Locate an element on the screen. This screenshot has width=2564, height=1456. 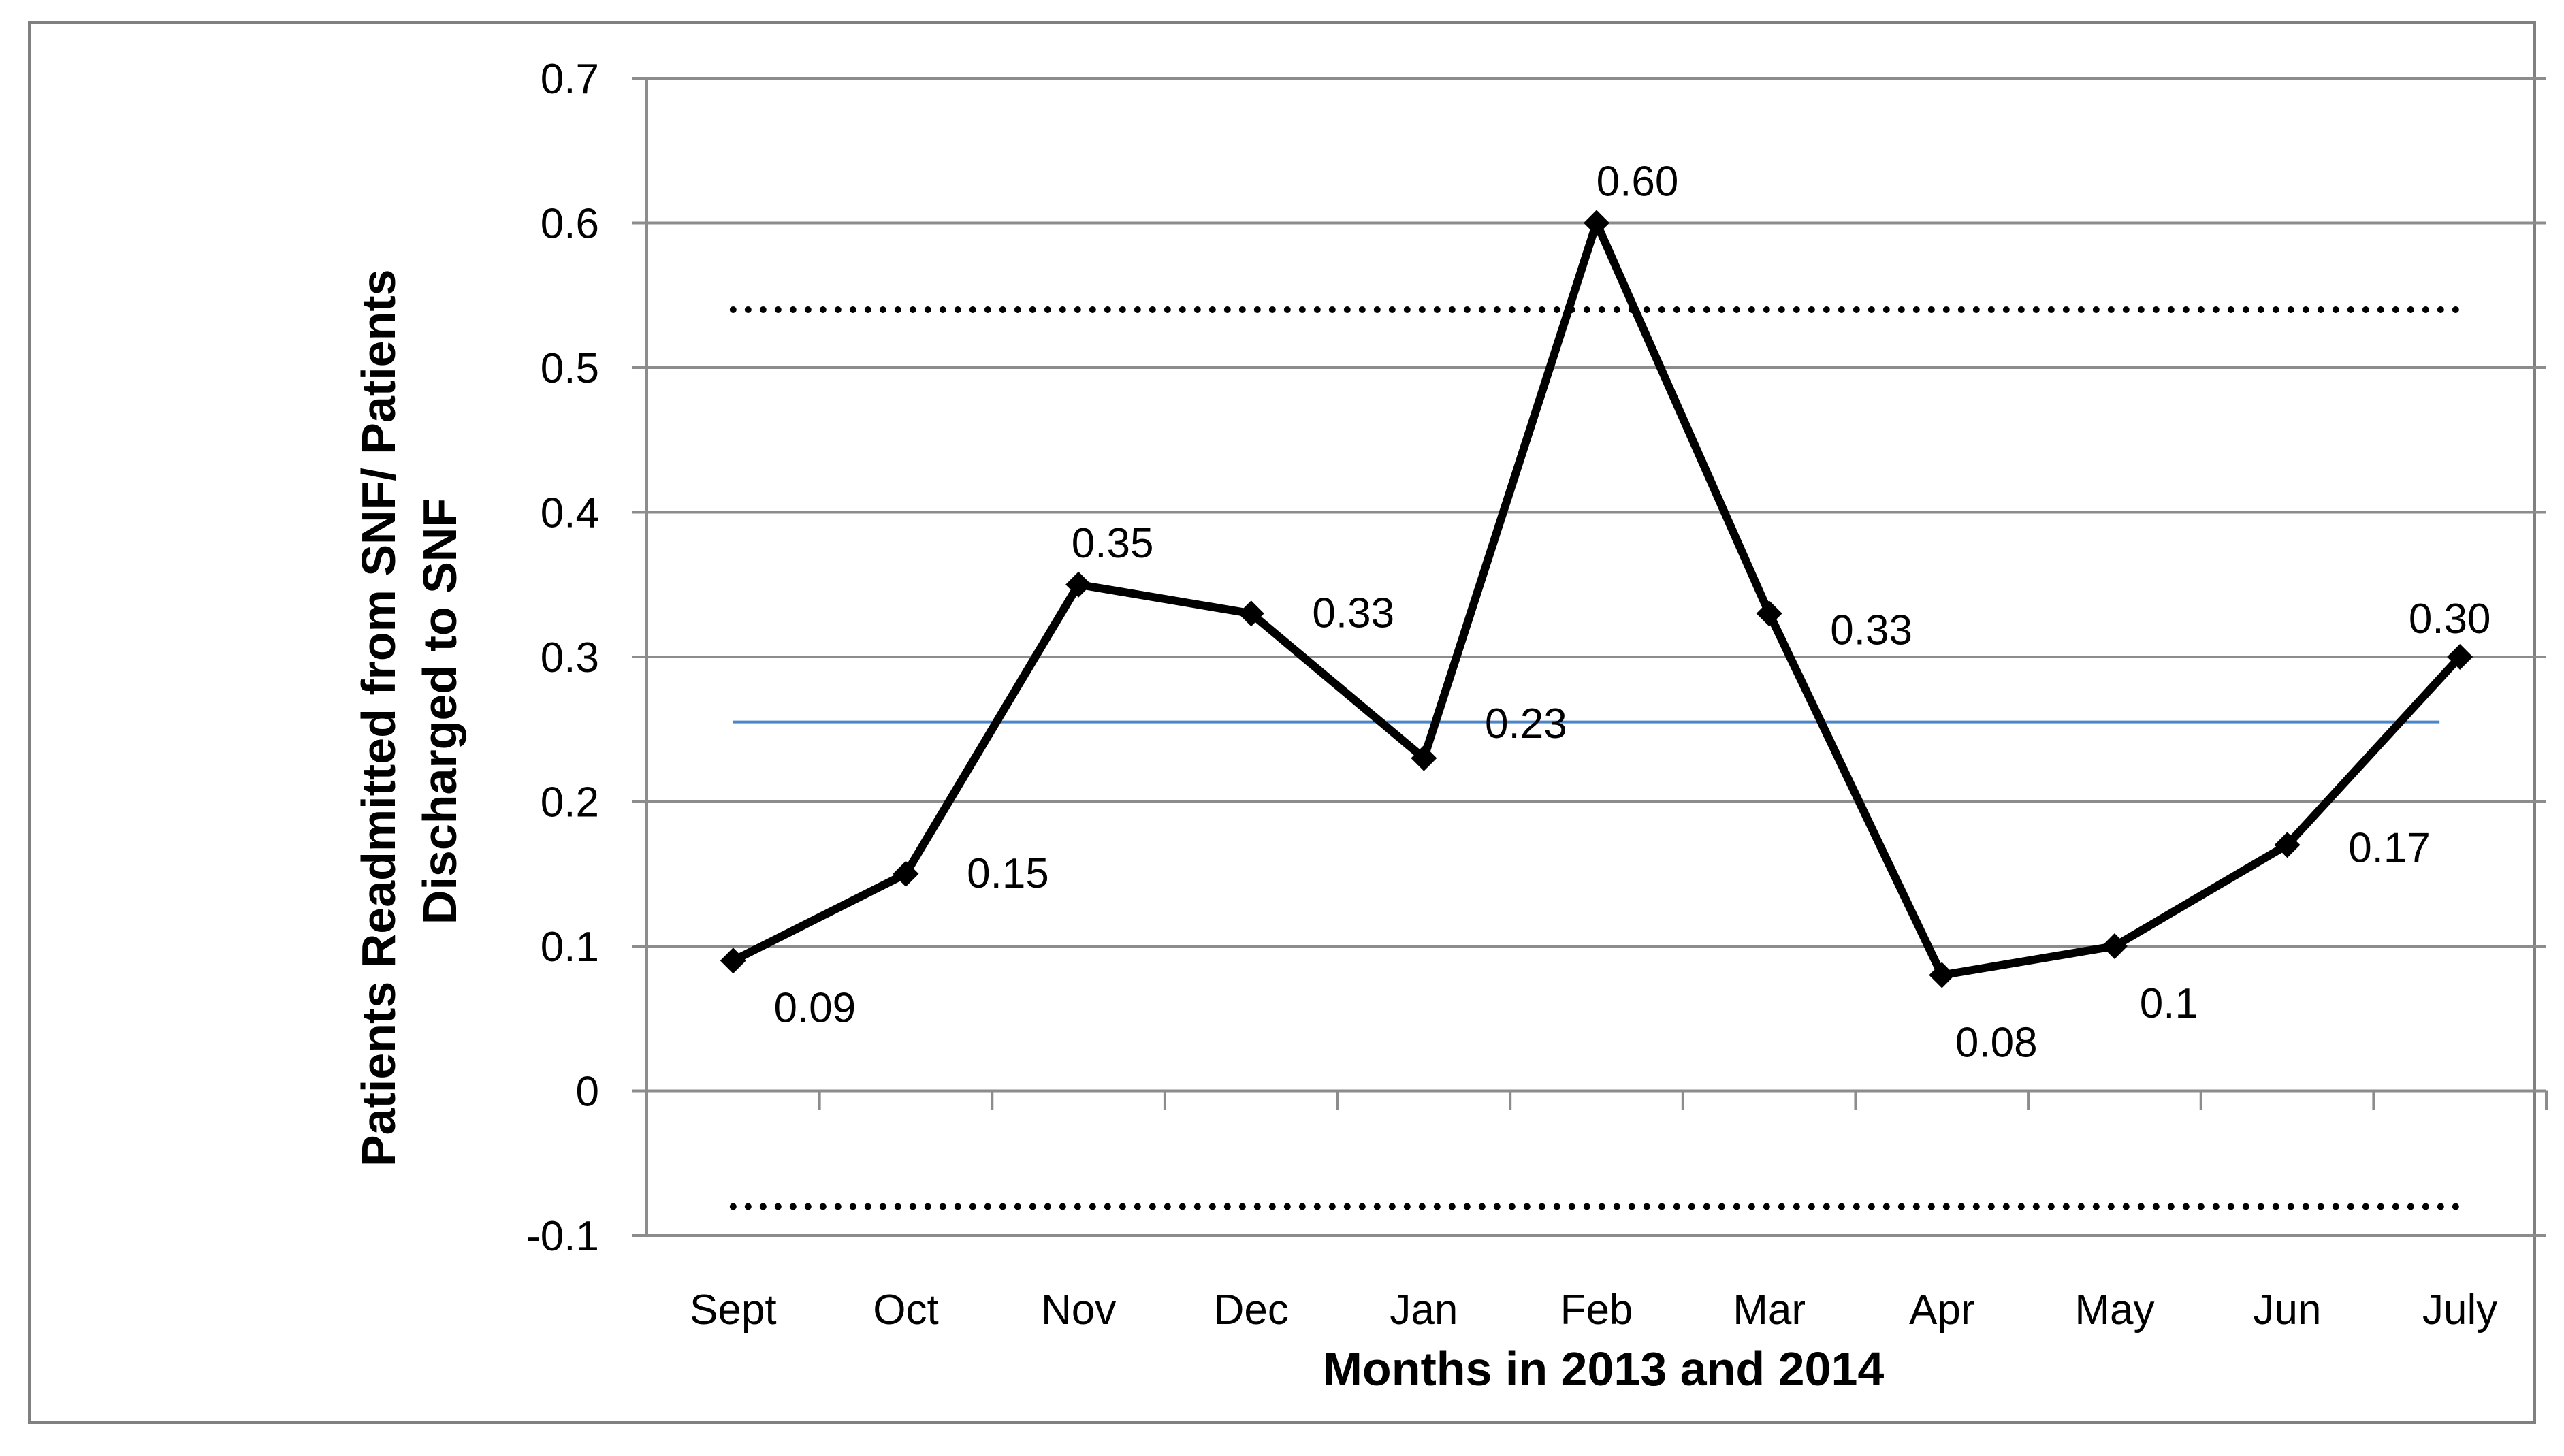
x-axis-title: Months in 2013 and 2014 is located at coordinates (1604, 1369).